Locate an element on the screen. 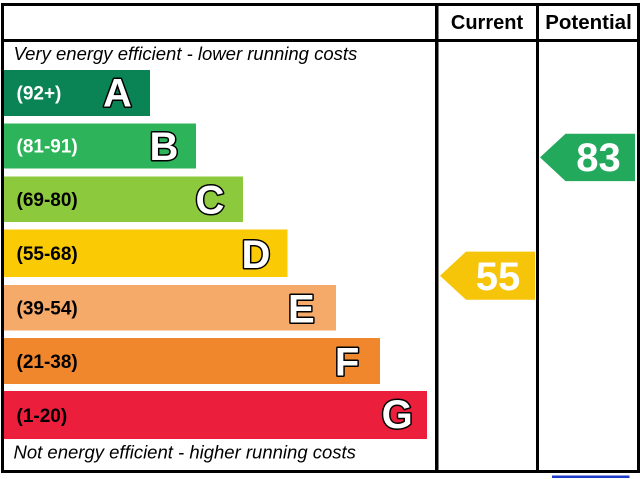 The image size is (640, 479). svg-text: C is located at coordinates (210, 201).